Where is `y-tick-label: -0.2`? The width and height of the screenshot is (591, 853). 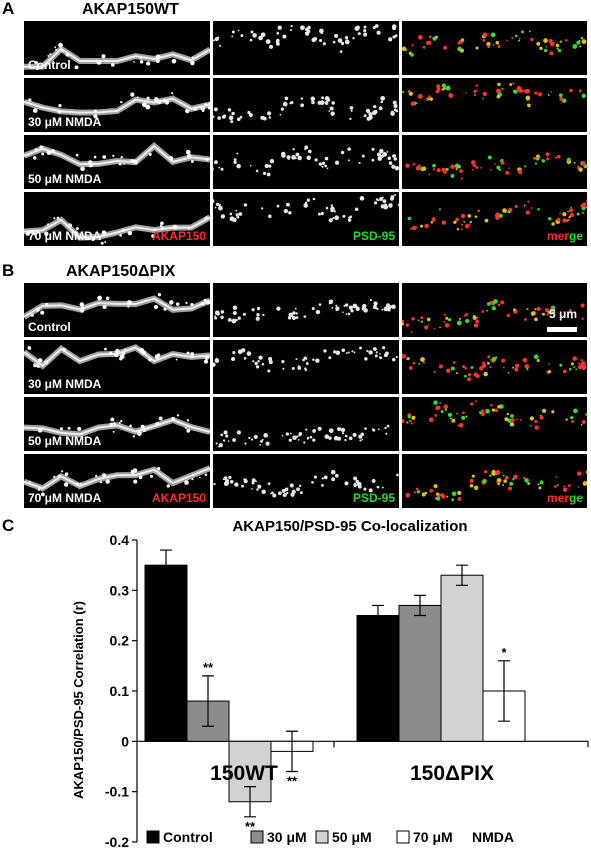 y-tick-label: -0.2 is located at coordinates (117, 842).